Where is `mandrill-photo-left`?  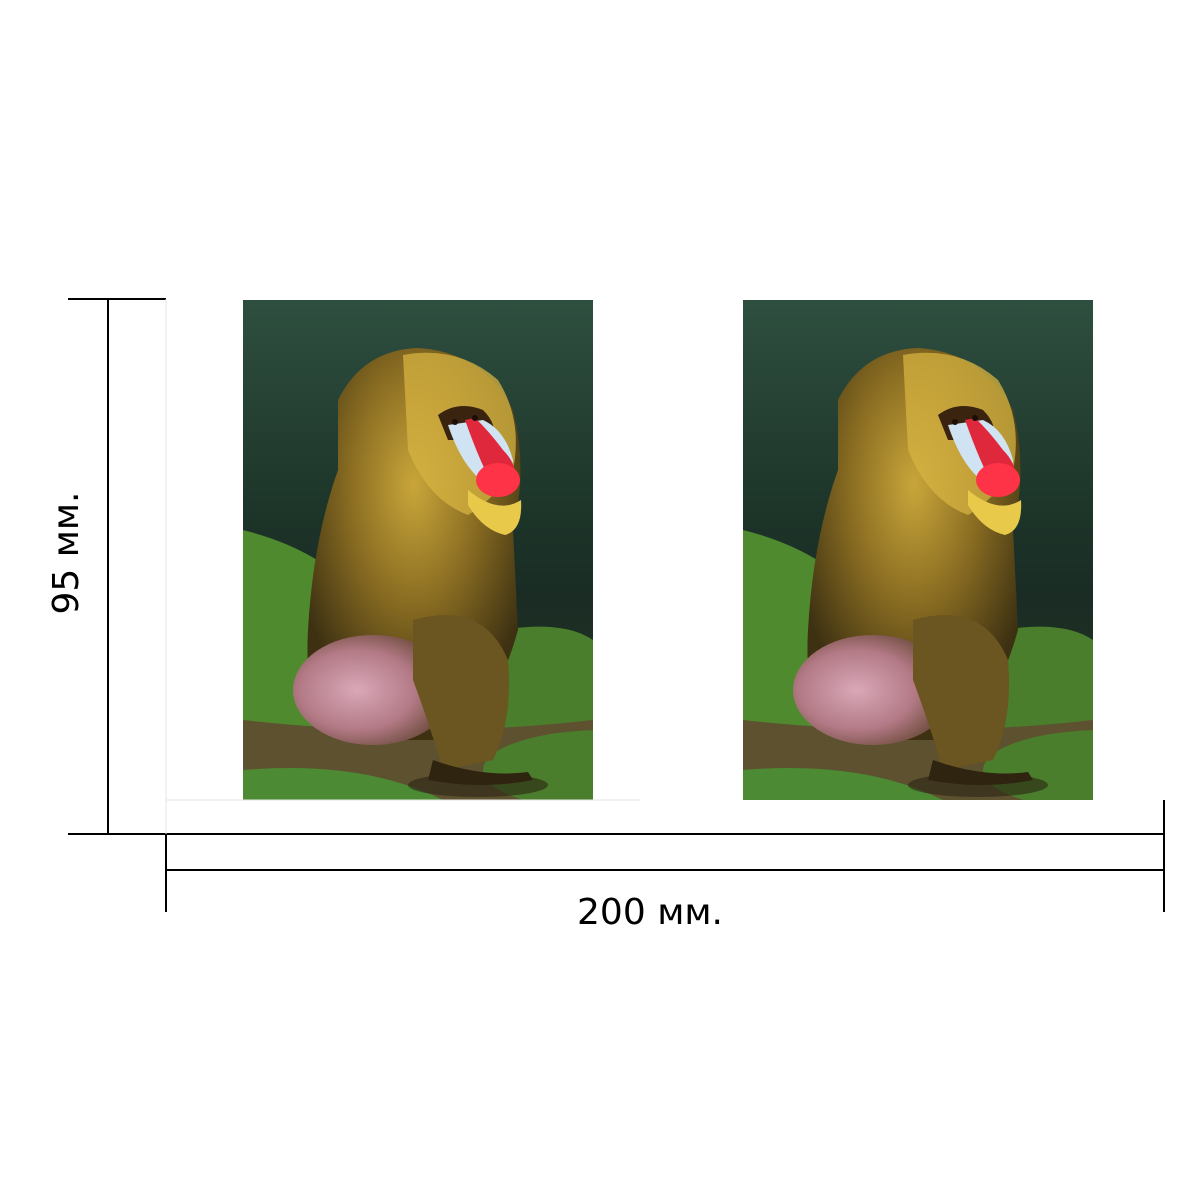 mandrill-photo-left is located at coordinates (418, 550).